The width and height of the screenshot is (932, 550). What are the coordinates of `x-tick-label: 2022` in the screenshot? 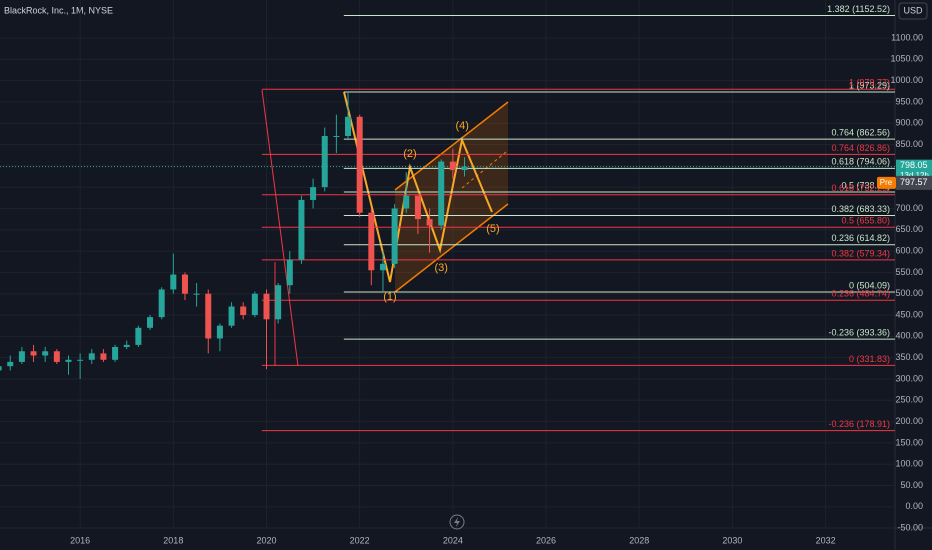 It's located at (360, 540).